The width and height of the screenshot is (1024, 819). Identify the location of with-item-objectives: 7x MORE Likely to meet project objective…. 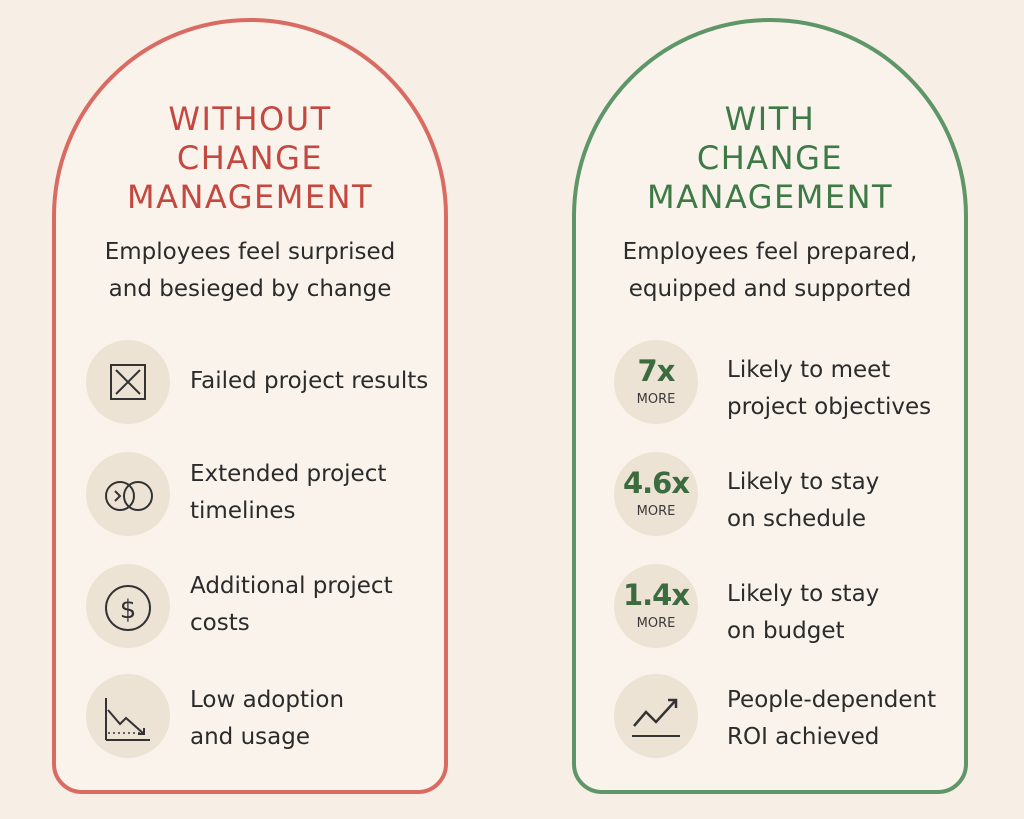
(770, 385).